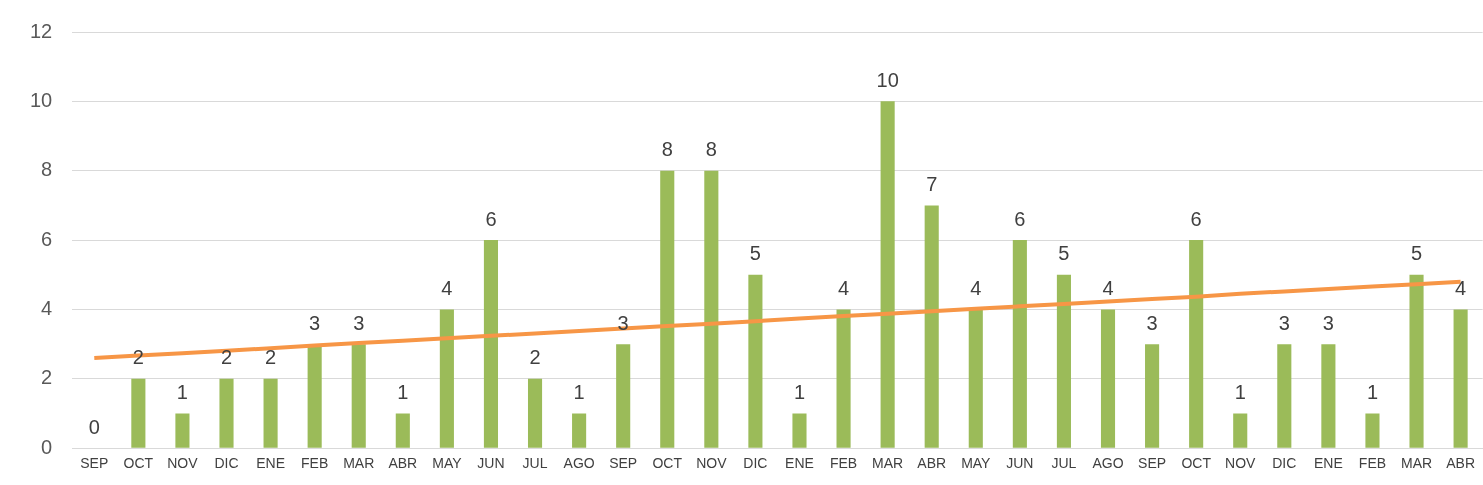 Image resolution: width=1483 pixels, height=485 pixels. Describe the element at coordinates (887, 79) in the screenshot. I see `data-label: 10` at that location.